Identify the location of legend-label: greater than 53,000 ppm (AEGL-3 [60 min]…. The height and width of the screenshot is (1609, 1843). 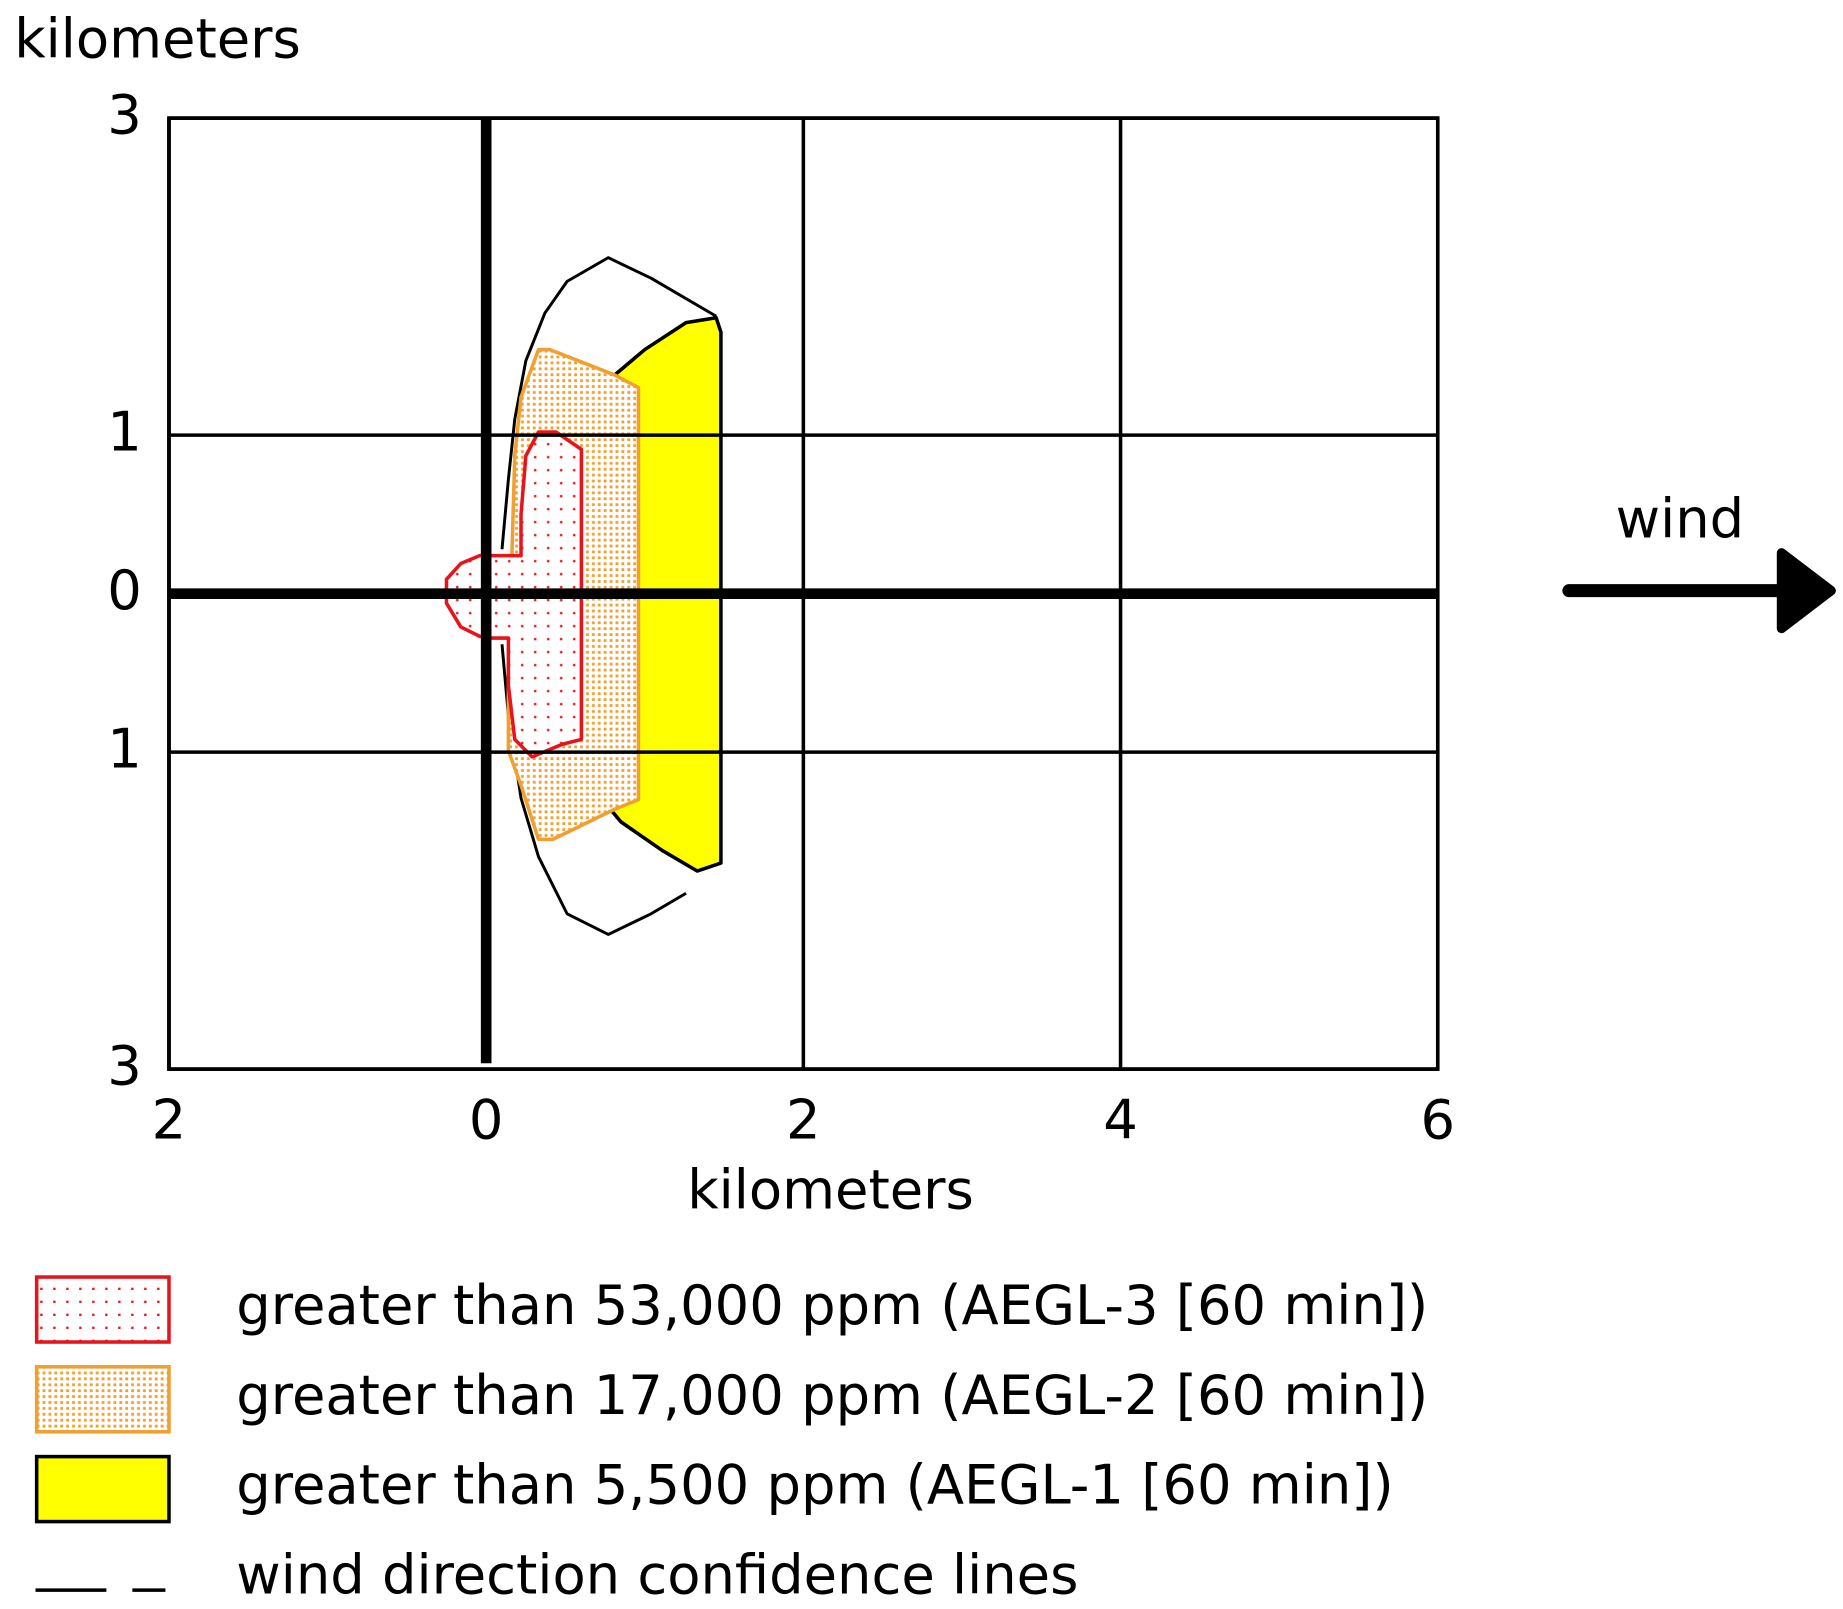
(832, 1305).